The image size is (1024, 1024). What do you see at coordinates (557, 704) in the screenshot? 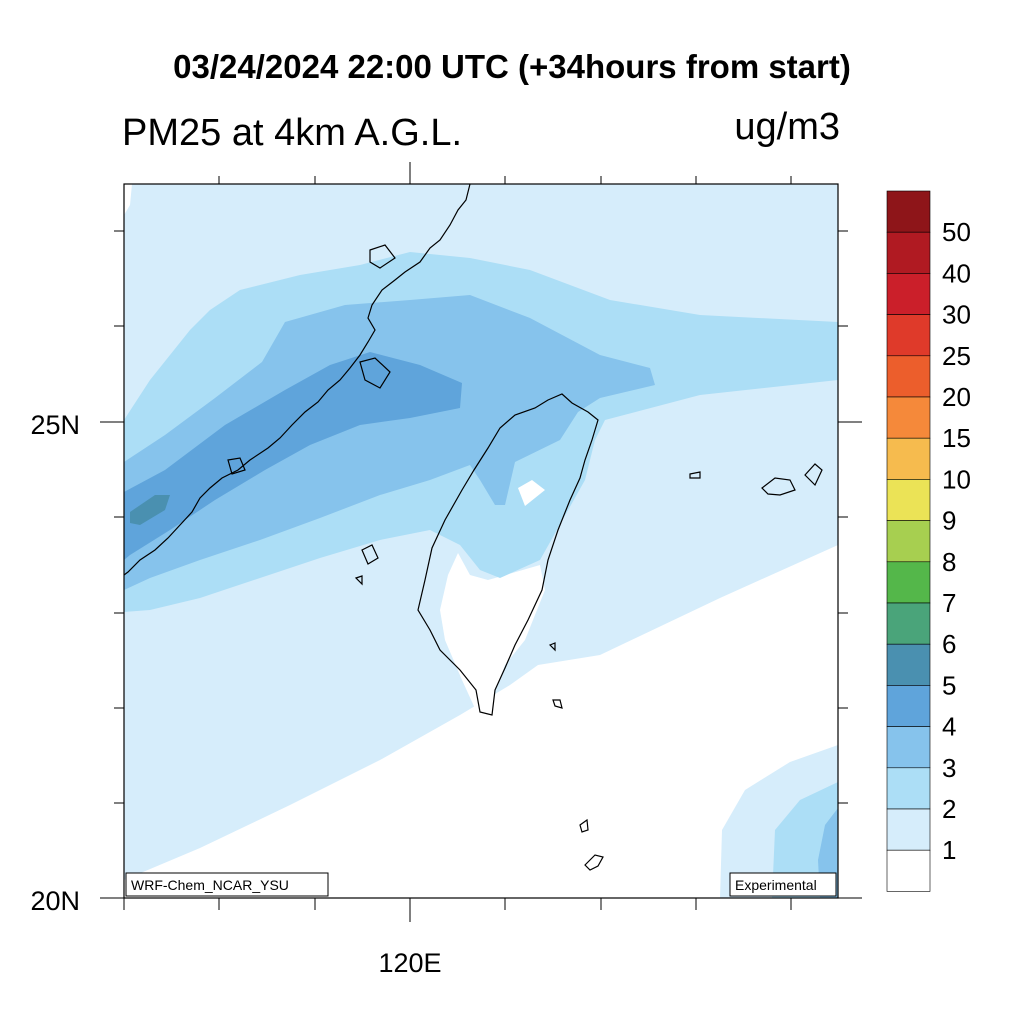
I see `orchid-island` at bounding box center [557, 704].